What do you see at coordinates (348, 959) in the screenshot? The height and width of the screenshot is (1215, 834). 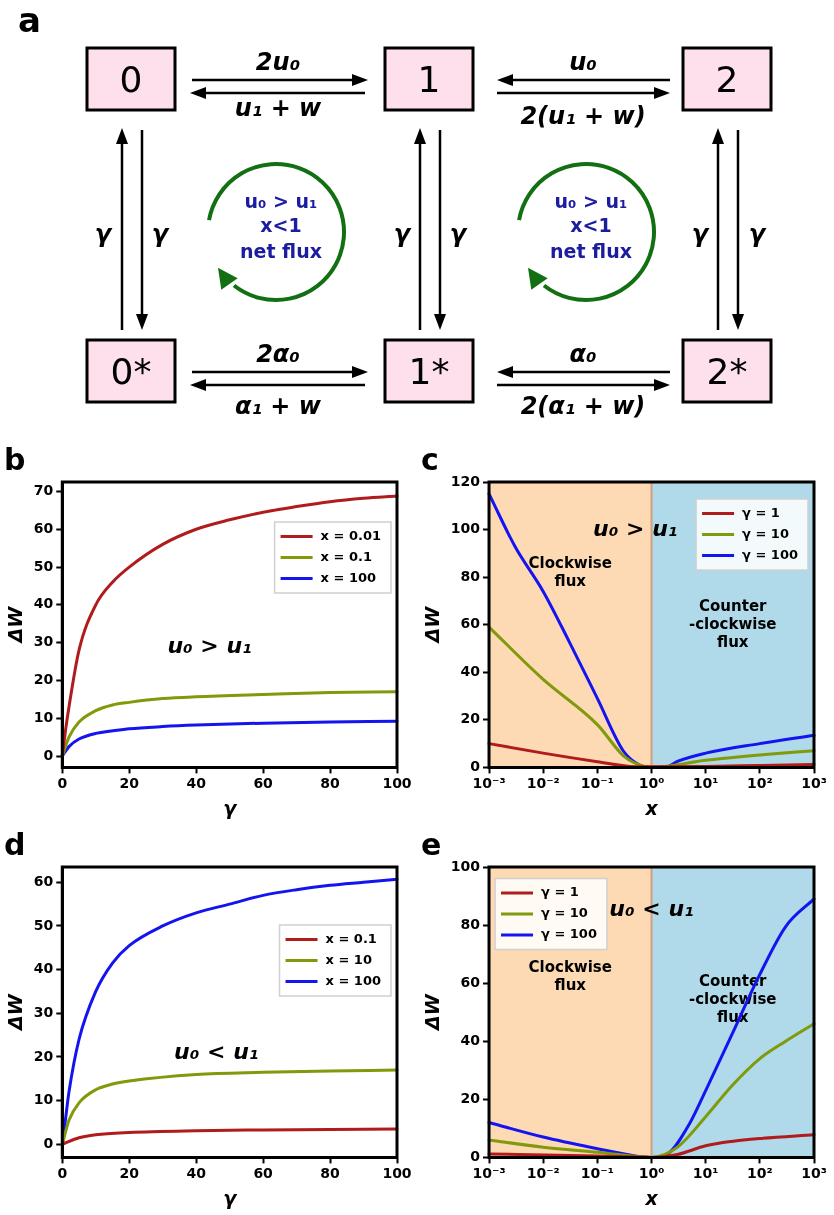 I see `legend-label: x = 10` at bounding box center [348, 959].